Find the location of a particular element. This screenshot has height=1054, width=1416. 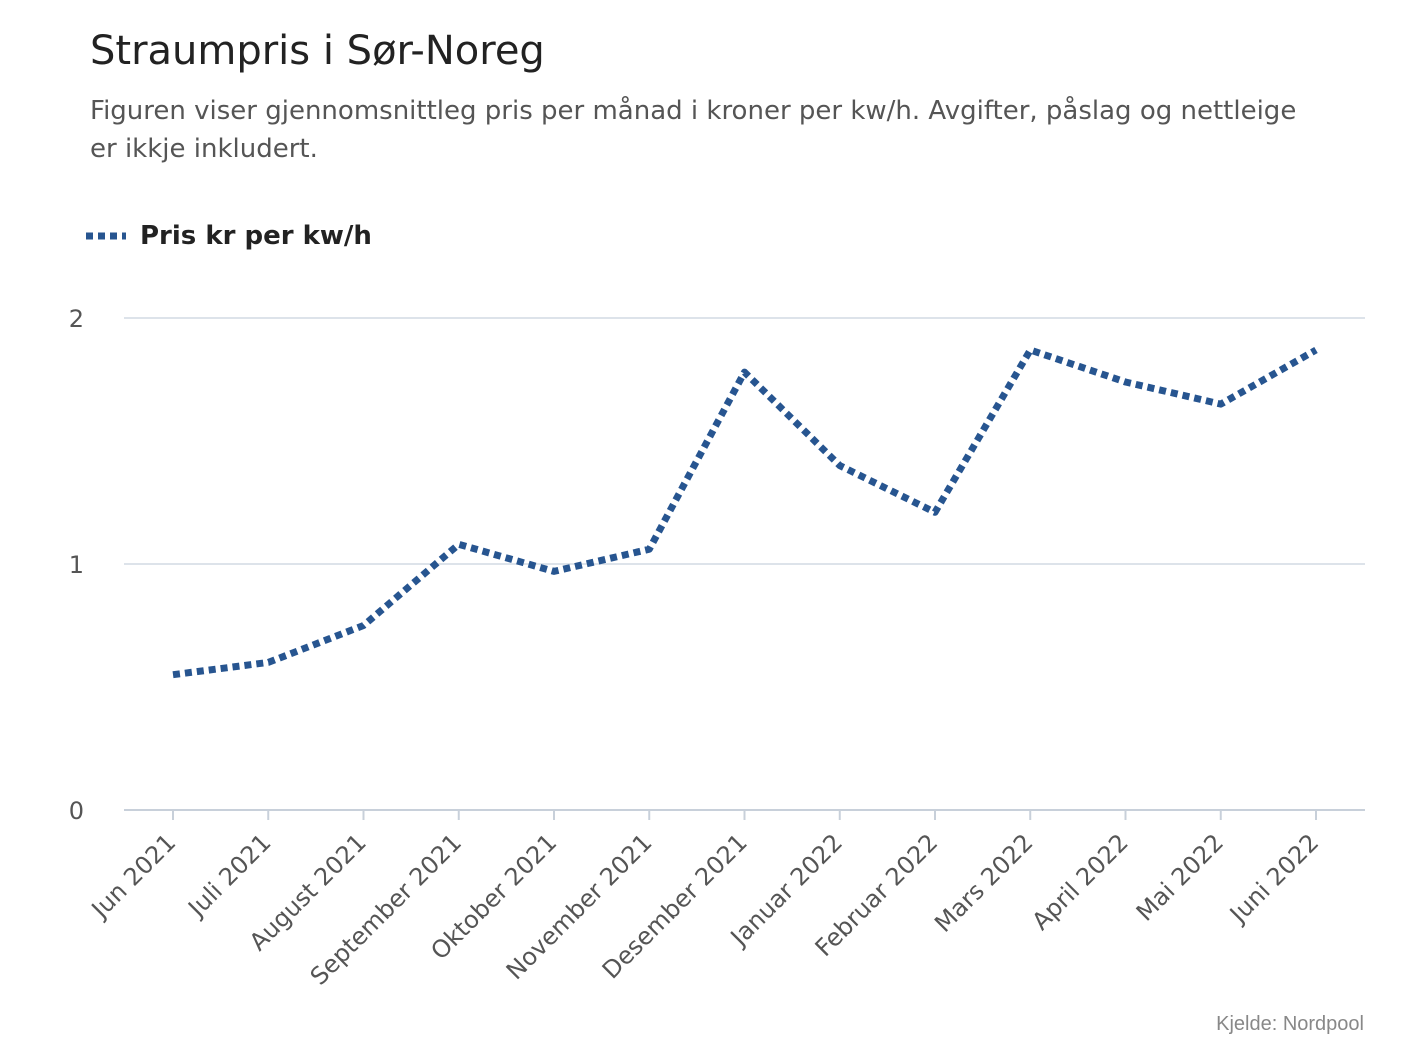

x-tick-label: Mars 2022 is located at coordinates (983, 882).